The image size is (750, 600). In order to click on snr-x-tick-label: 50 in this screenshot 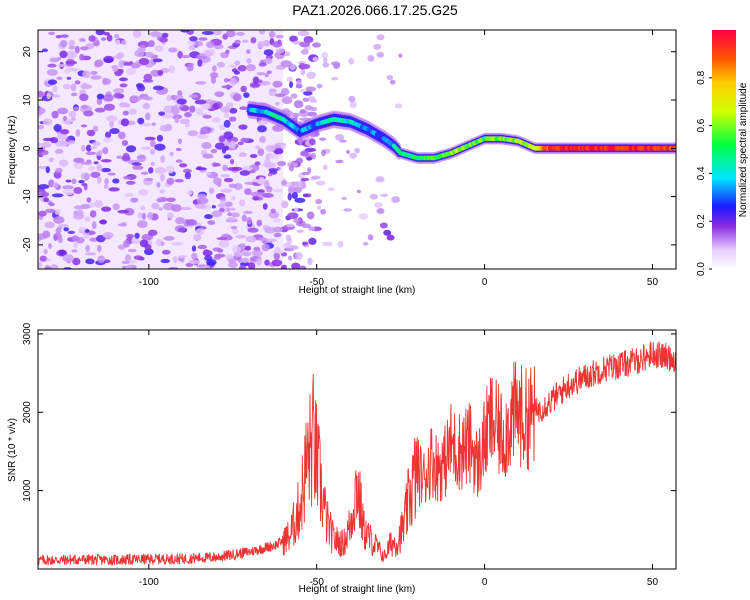, I will do `click(653, 582)`.